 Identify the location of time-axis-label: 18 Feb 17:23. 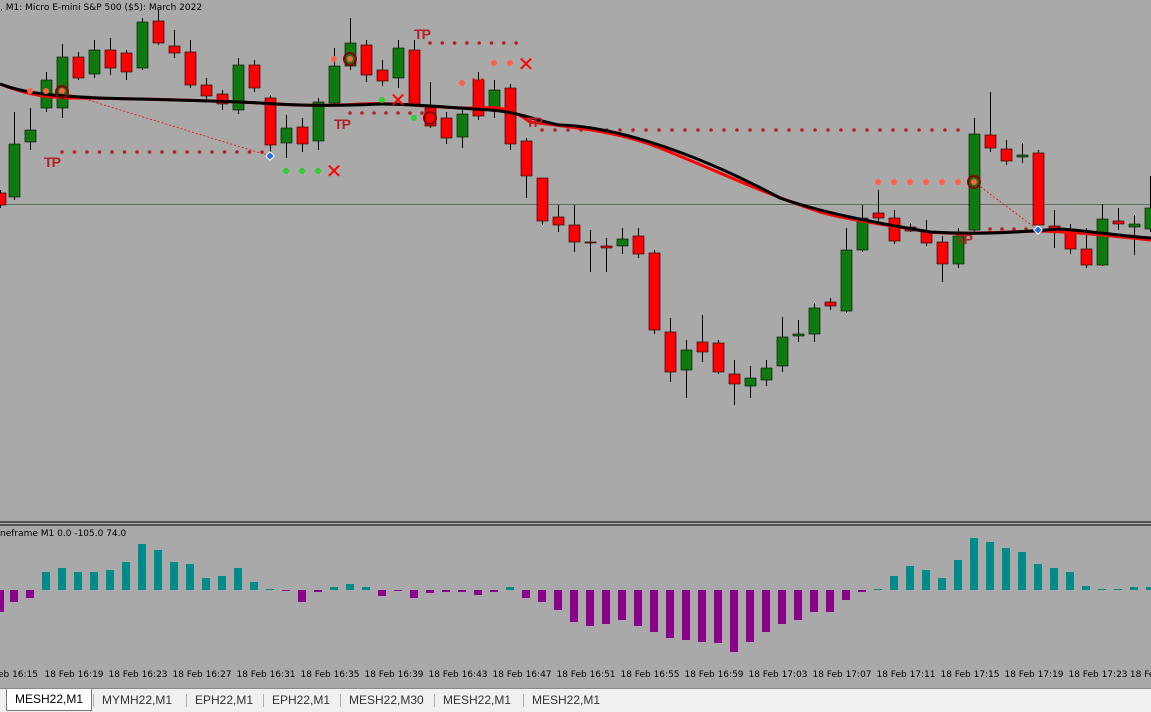
(1098, 675).